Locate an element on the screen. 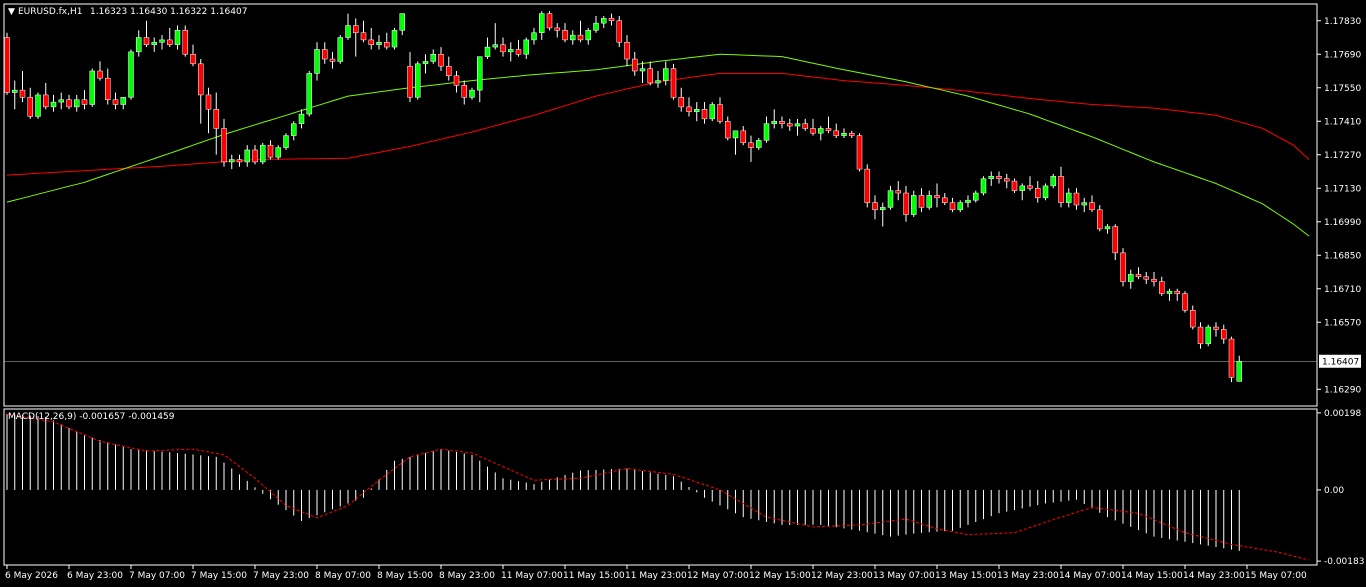 The width and height of the screenshot is (1366, 587). price-tick-label: 1.17130 is located at coordinates (1342, 189).